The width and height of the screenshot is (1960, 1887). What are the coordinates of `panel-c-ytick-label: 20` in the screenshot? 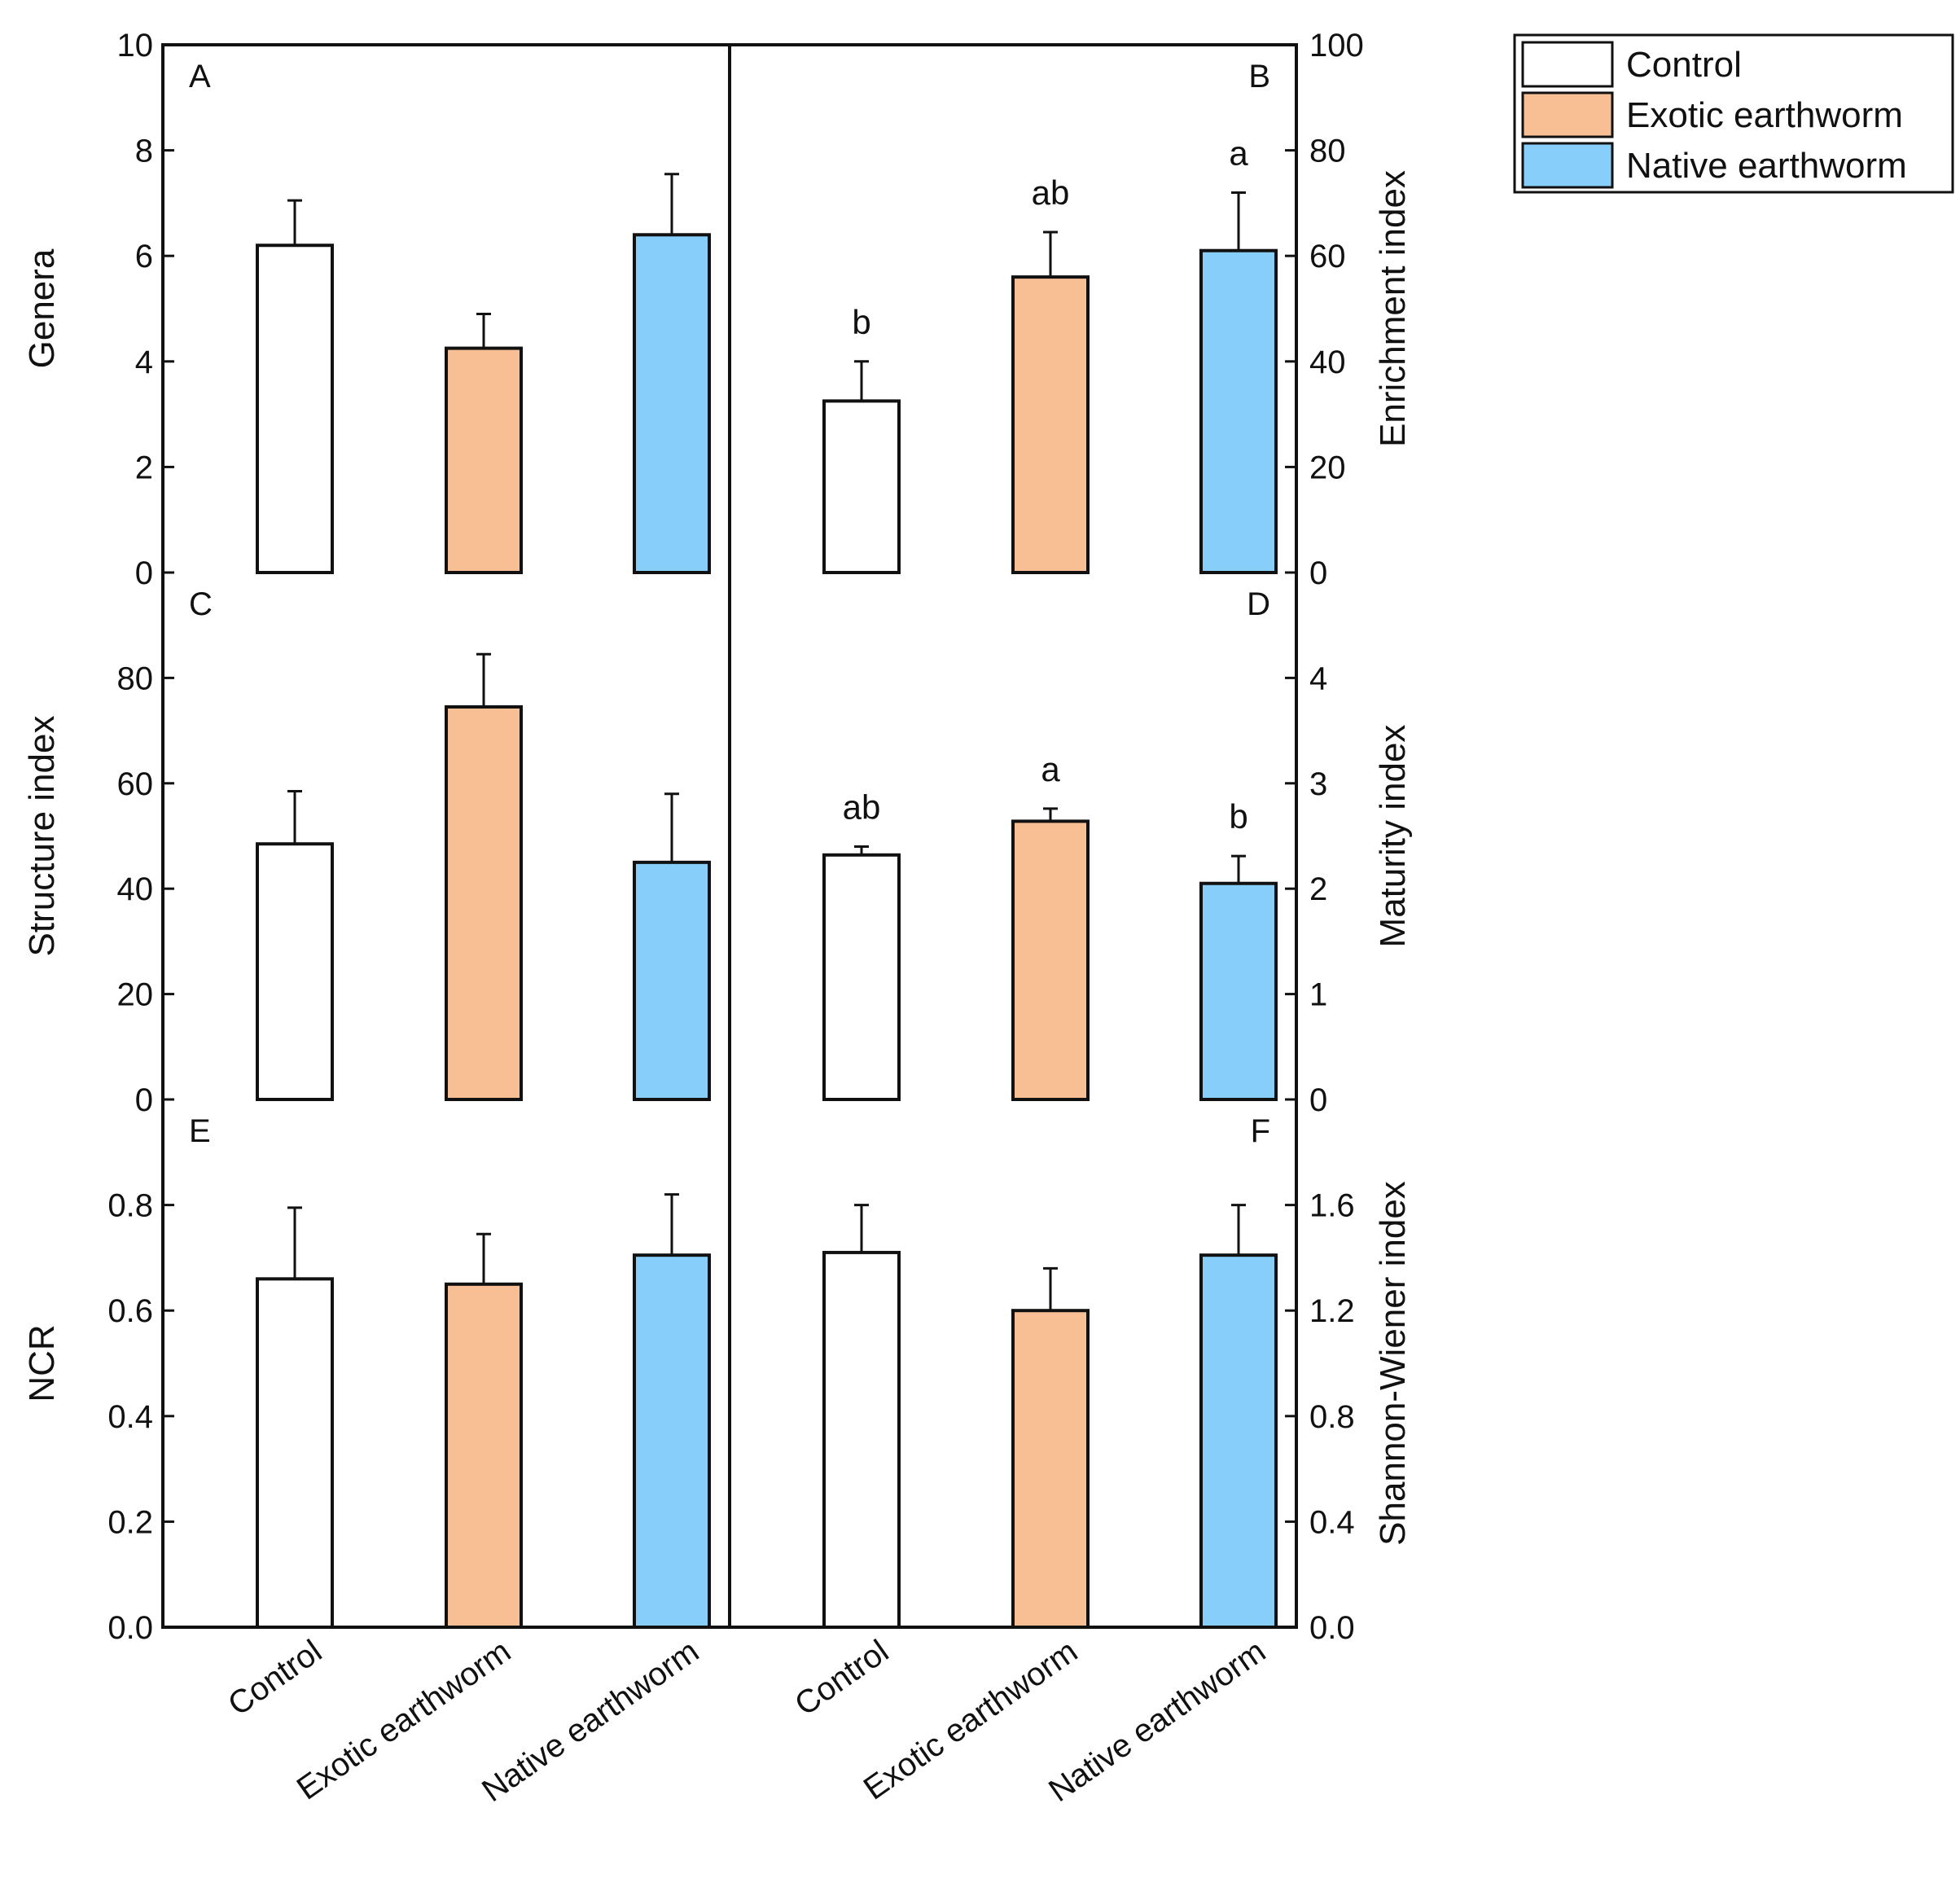 It's located at (135, 995).